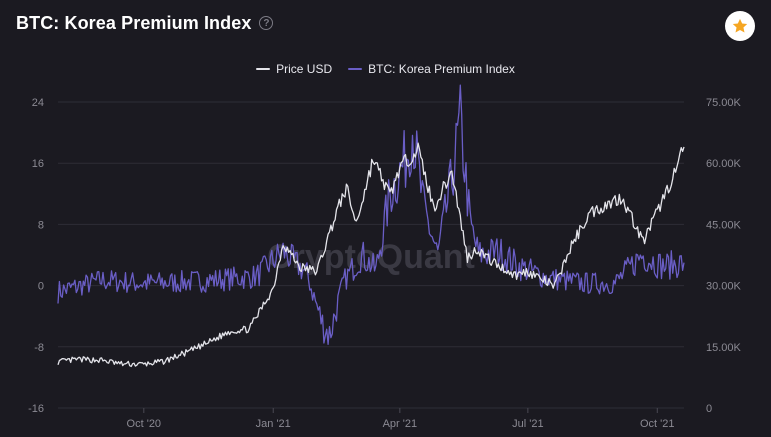 This screenshot has width=771, height=437. I want to click on x-tick-label: Oct '20, so click(144, 424).